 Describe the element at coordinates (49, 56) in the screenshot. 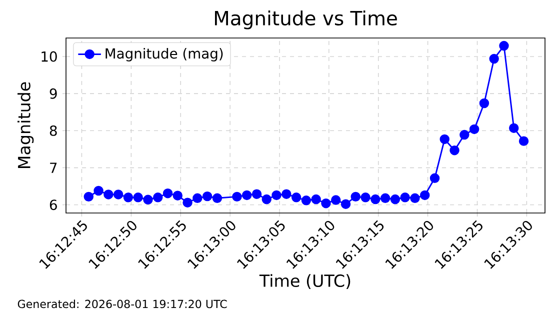

I see `y-tick-label: 10` at that location.